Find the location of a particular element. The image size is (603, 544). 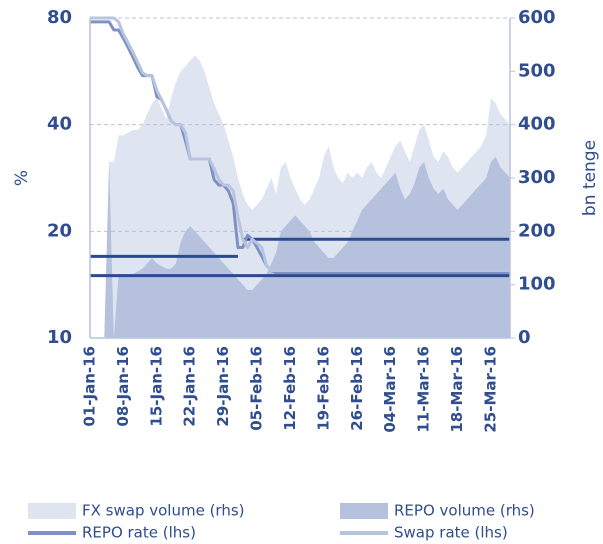

legend-label: Swap rate (lhs) is located at coordinates (451, 533).